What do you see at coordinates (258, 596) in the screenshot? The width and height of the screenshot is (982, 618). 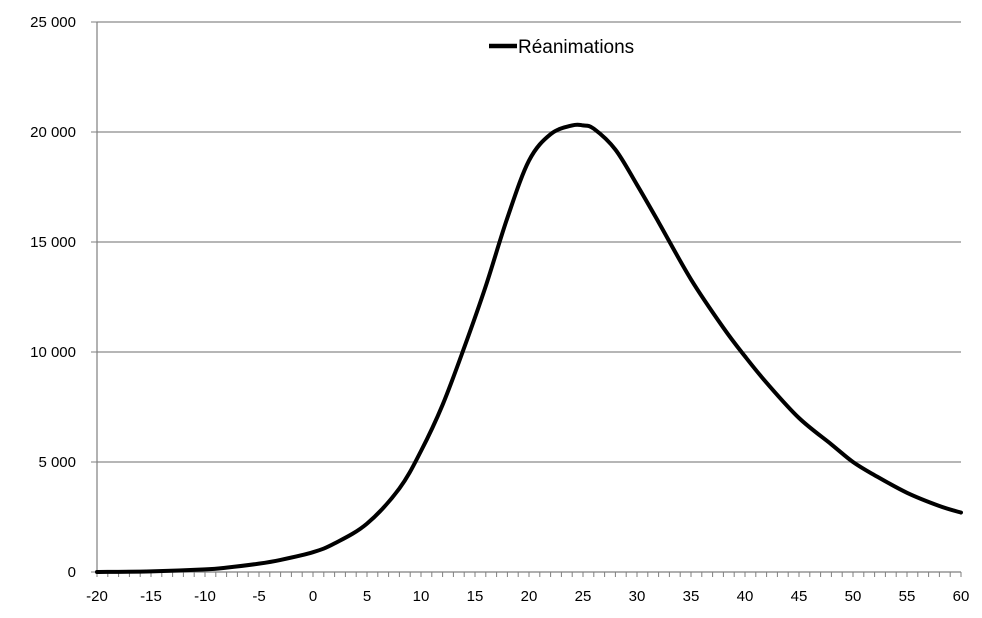 I see `x-tick-label: -5` at bounding box center [258, 596].